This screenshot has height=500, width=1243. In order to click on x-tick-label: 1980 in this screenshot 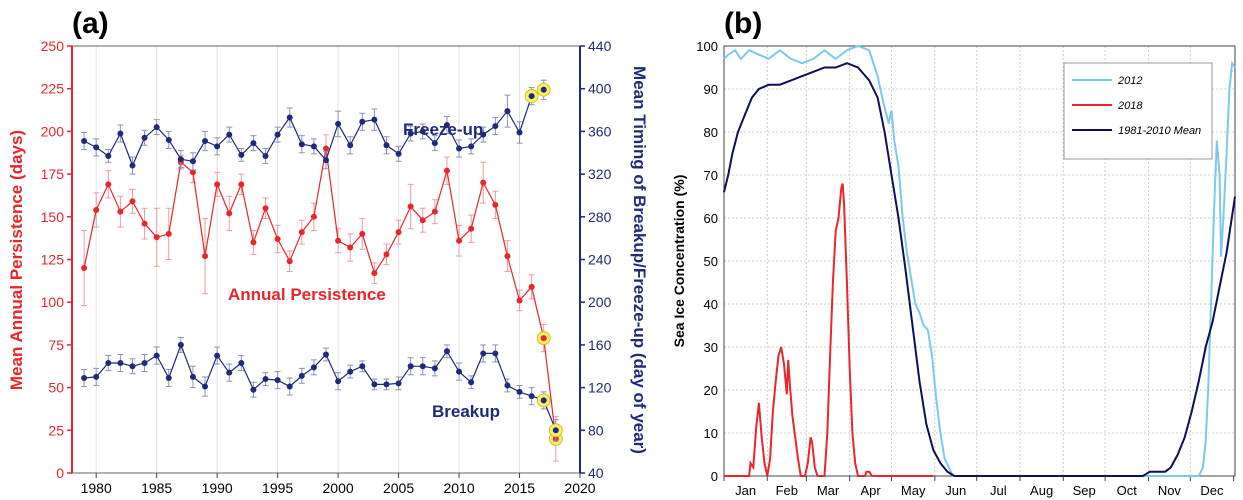, I will do `click(96, 488)`.